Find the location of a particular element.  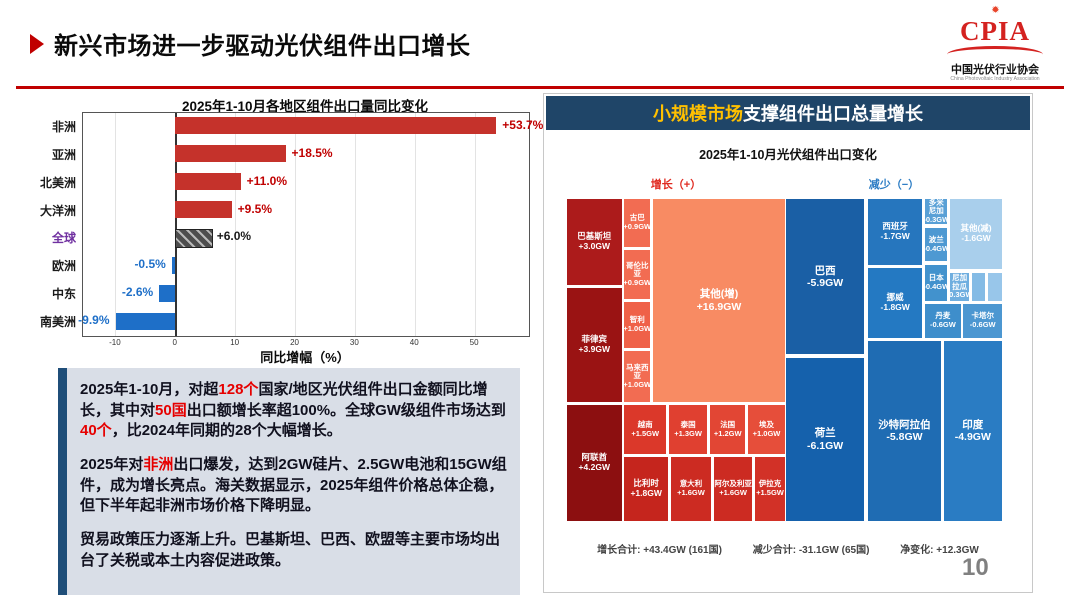

treemap-cell-name: 越南 is located at coordinates (645, 425).